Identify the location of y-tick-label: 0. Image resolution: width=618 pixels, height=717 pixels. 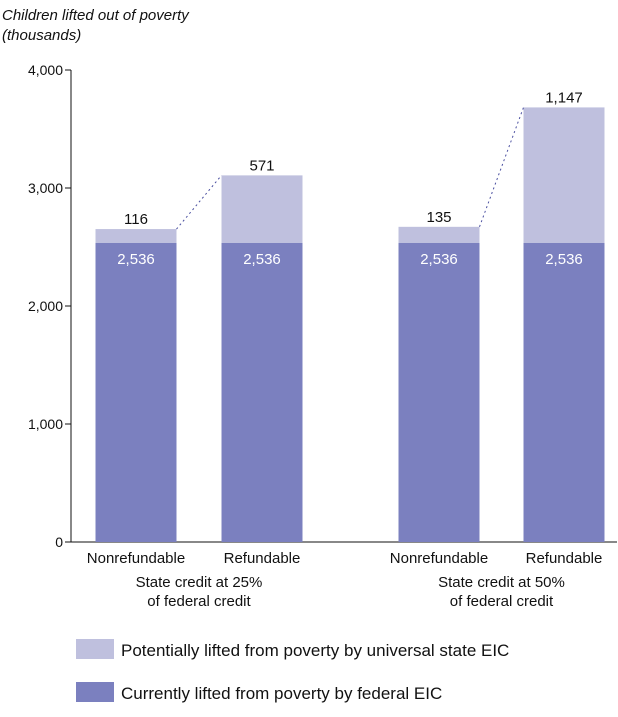
(59, 542).